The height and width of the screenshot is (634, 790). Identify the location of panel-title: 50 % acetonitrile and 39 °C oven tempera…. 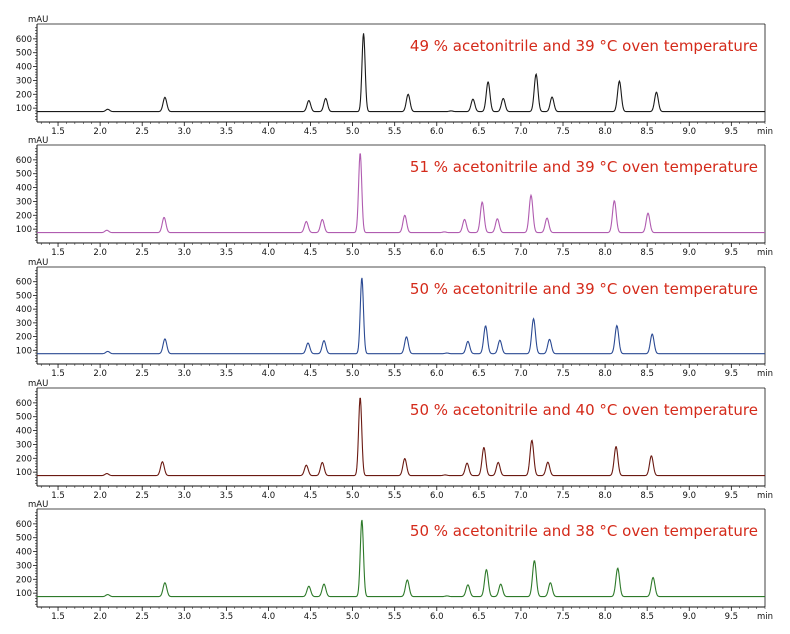
(584, 289).